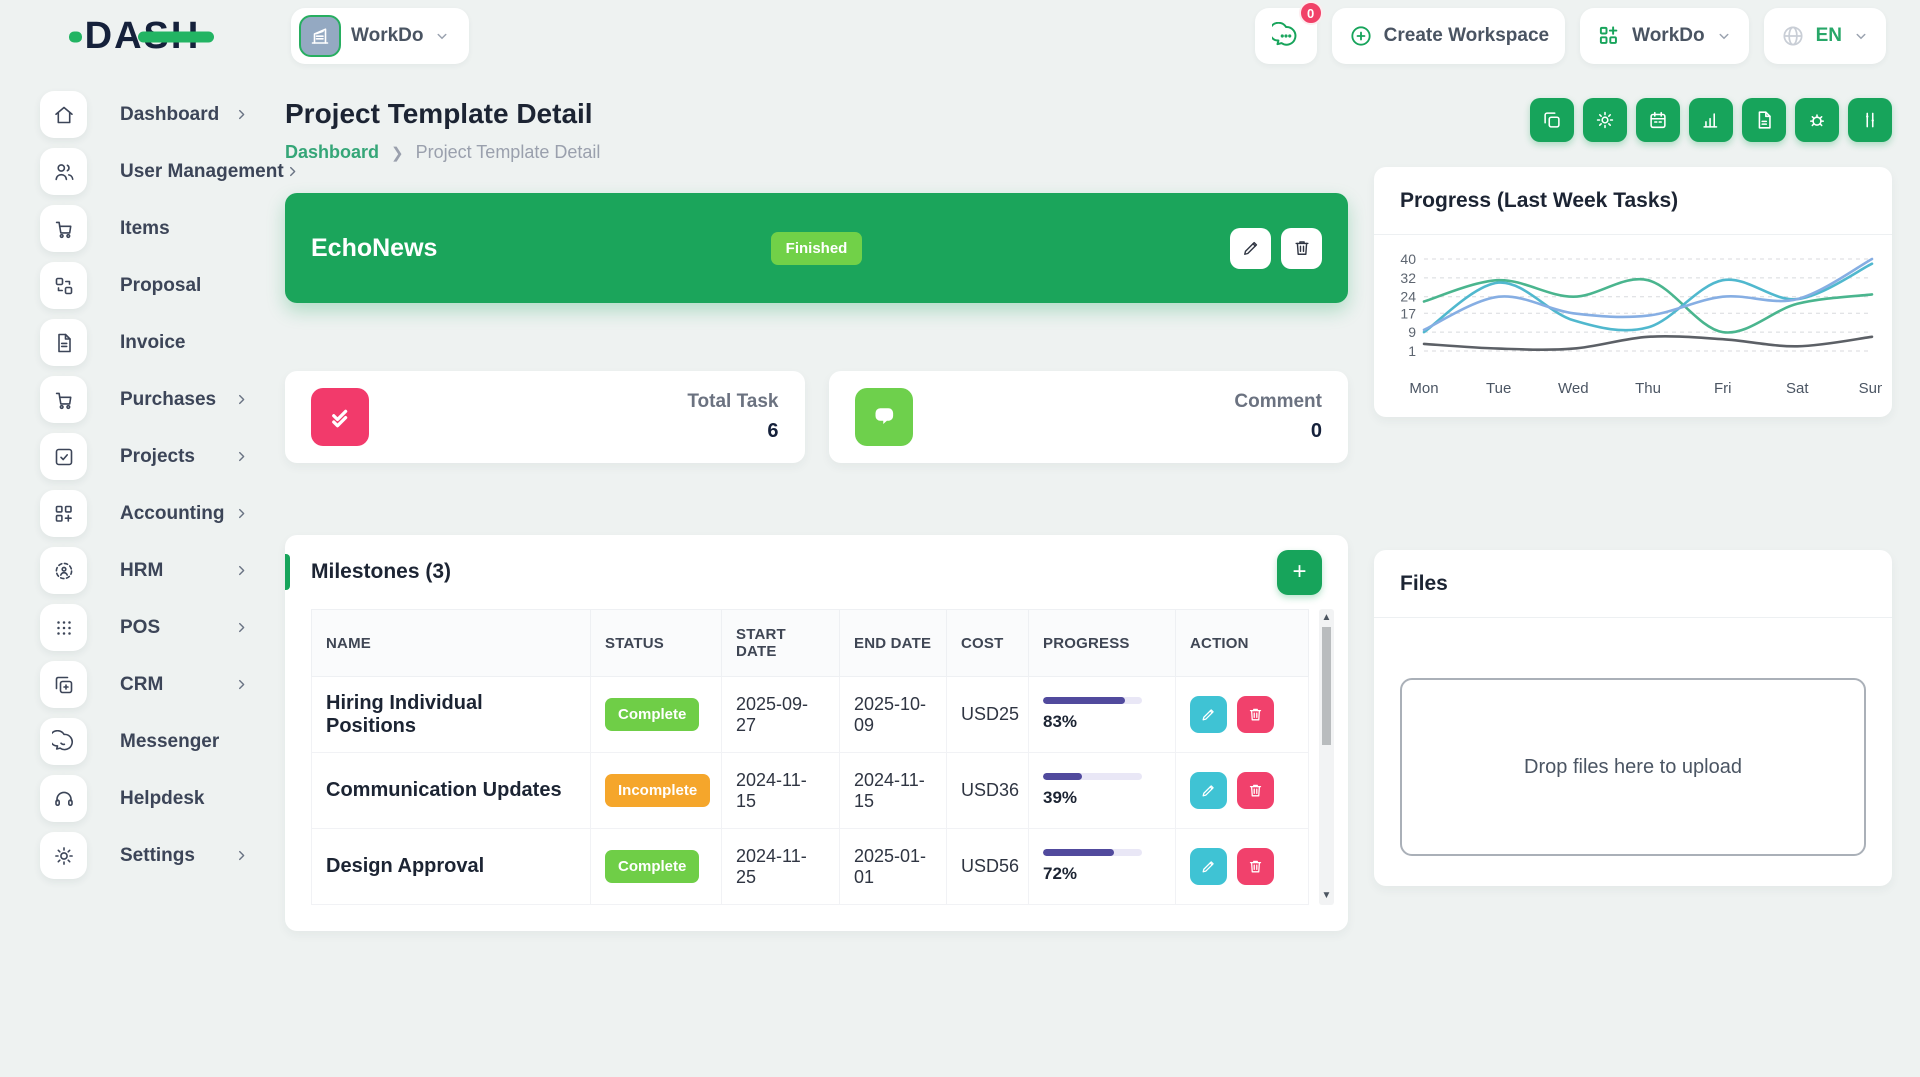 This screenshot has width=1920, height=1077. I want to click on exchange-icon, so click(63, 285).